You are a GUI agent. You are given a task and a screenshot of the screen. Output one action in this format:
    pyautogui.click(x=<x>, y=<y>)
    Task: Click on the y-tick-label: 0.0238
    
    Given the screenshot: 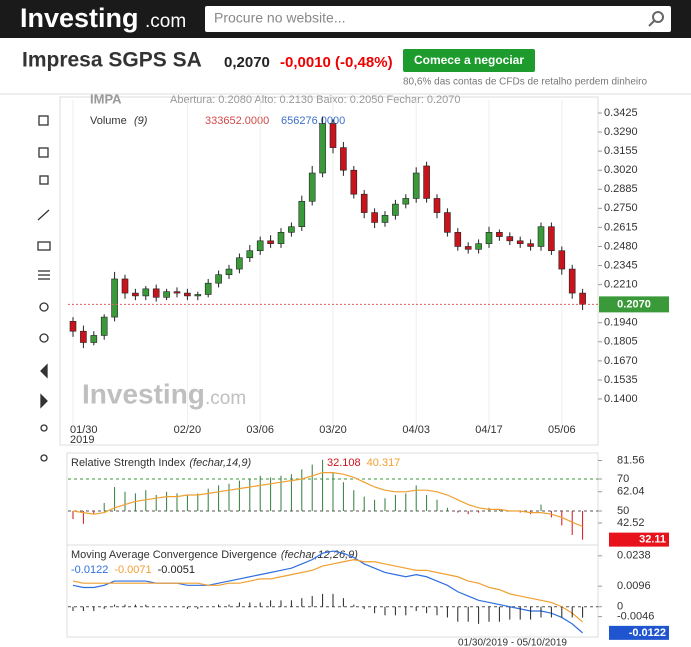 What is the action you would take?
    pyautogui.click(x=634, y=556)
    